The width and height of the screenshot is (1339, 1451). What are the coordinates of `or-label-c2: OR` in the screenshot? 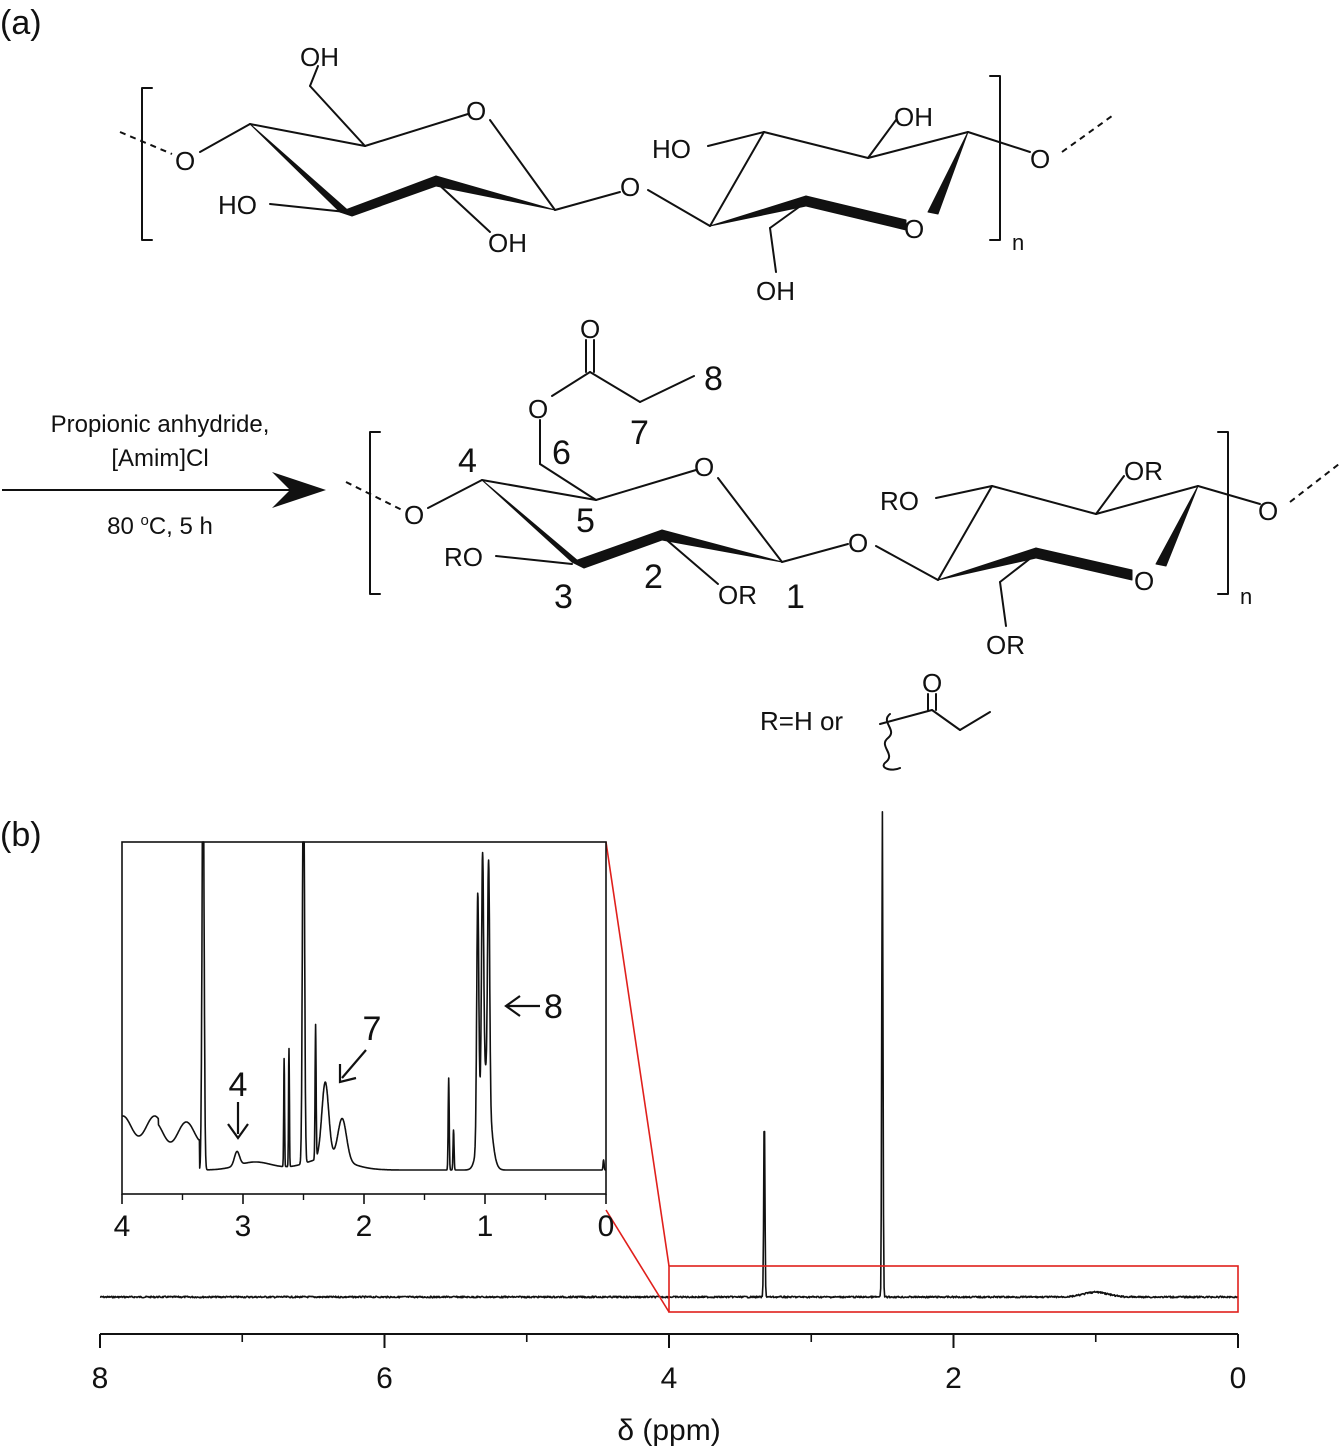 It's located at (737, 595).